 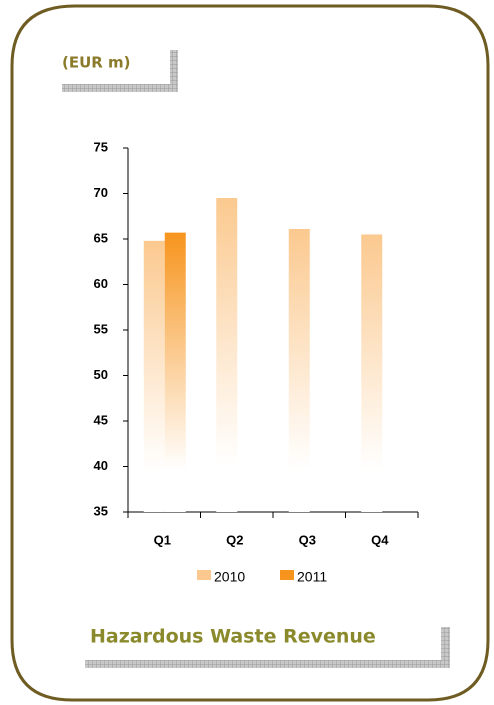 What do you see at coordinates (101, 146) in the screenshot?
I see `y-tick-label: 75` at bounding box center [101, 146].